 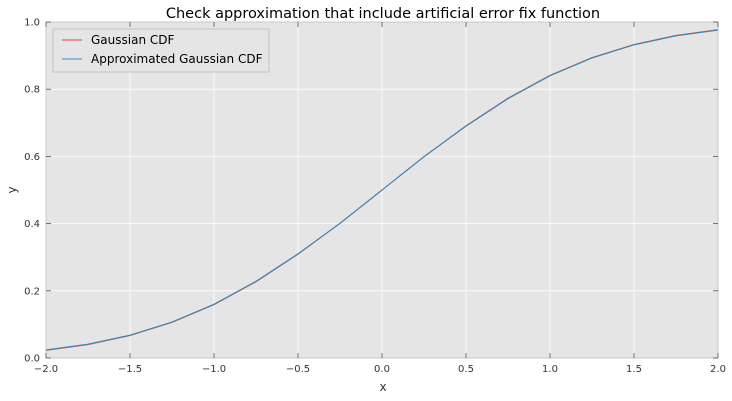 What do you see at coordinates (214, 369) in the screenshot?
I see `x-tick-label: −1.0` at bounding box center [214, 369].